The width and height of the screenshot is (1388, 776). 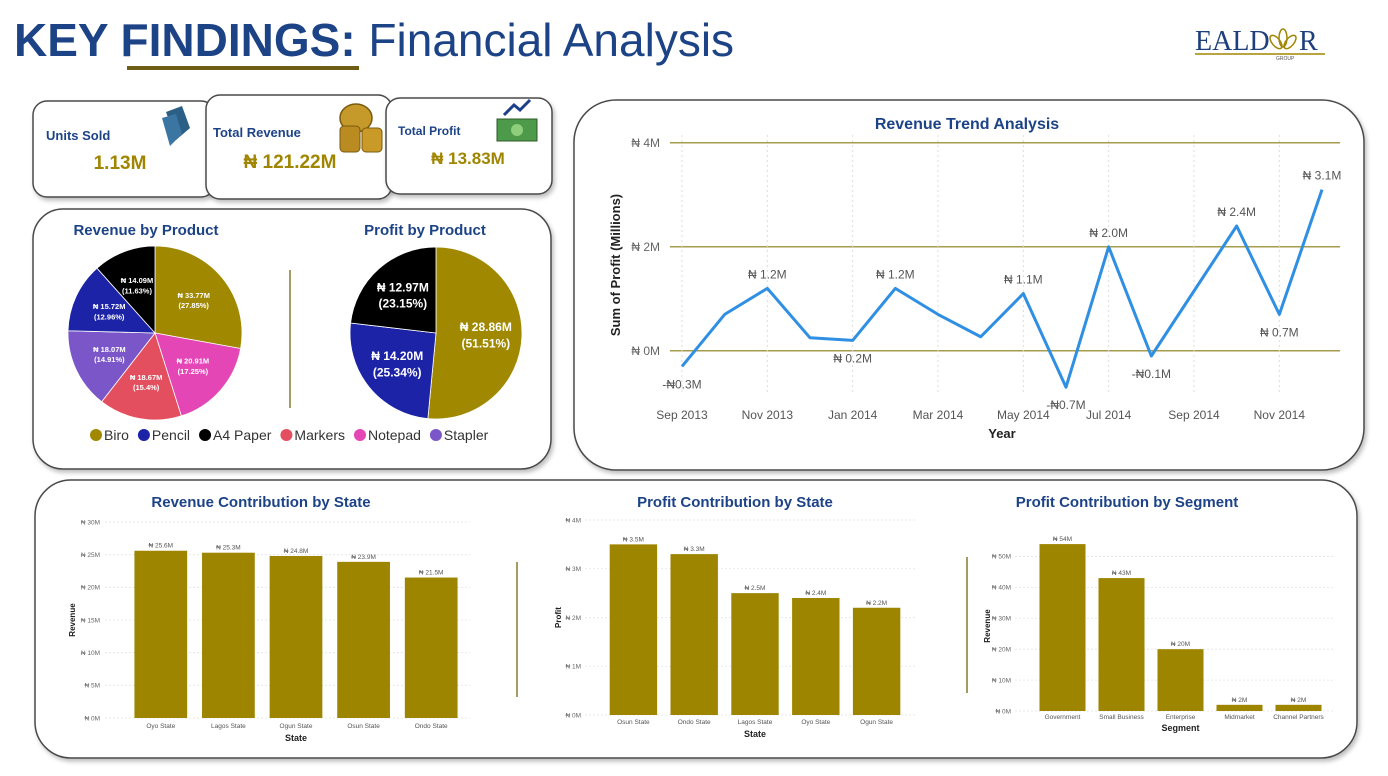 What do you see at coordinates (193, 371) in the screenshot?
I see `slice-percent-label: (17.25%)` at bounding box center [193, 371].